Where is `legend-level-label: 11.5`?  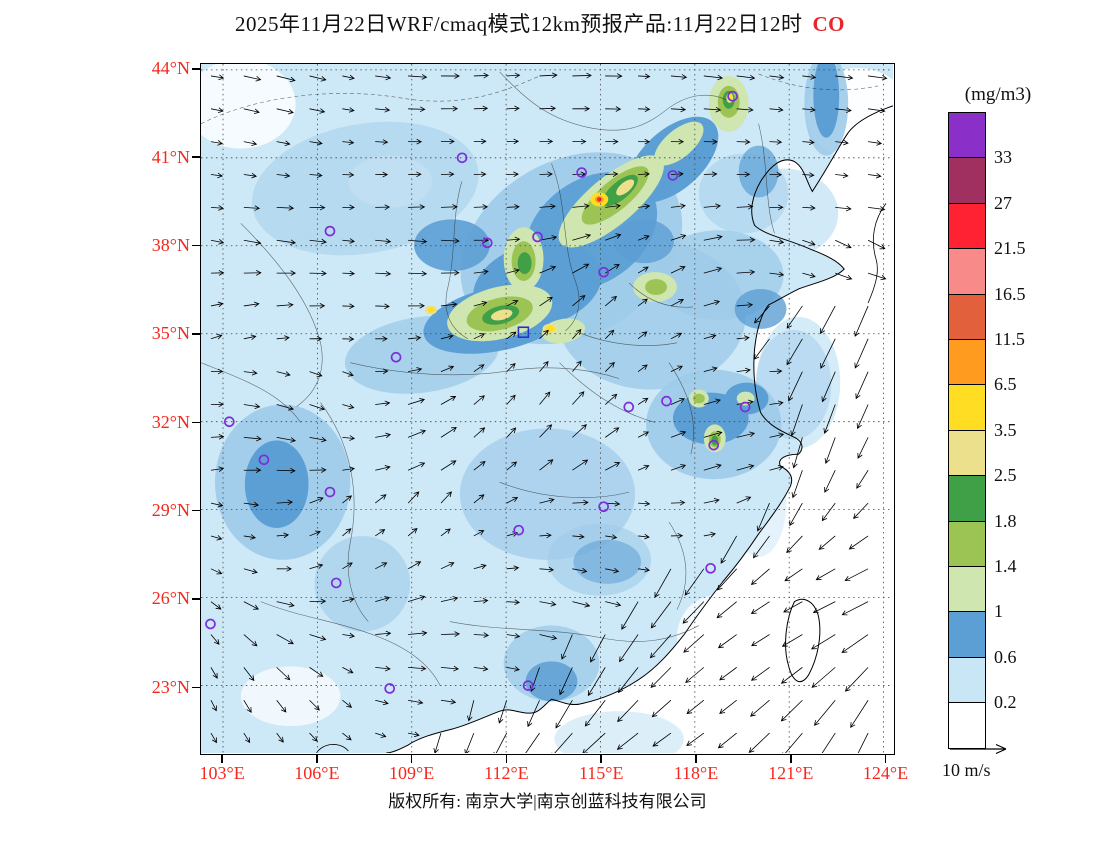 legend-level-label: 11.5 is located at coordinates (1009, 339).